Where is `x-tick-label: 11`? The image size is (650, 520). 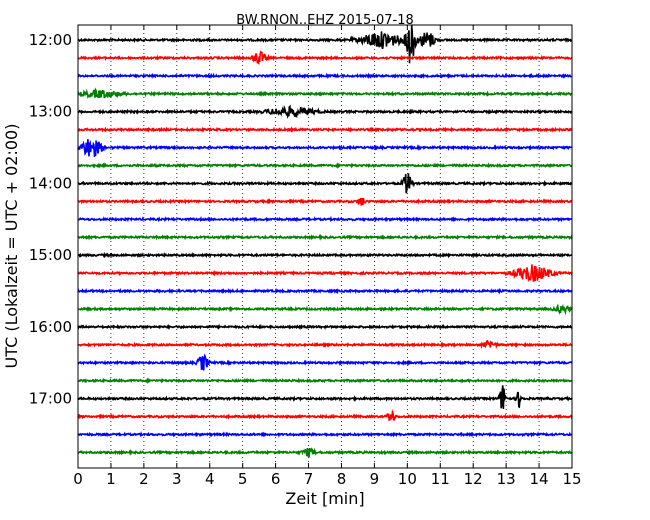
x-tick-label: 11 is located at coordinates (440, 479).